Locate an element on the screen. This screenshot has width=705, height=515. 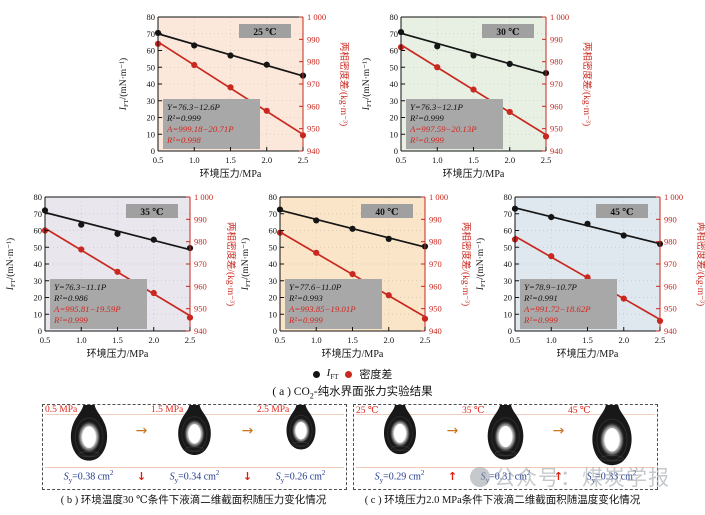
temperature-badge-label: 45 ℃ is located at coordinates (621, 213).